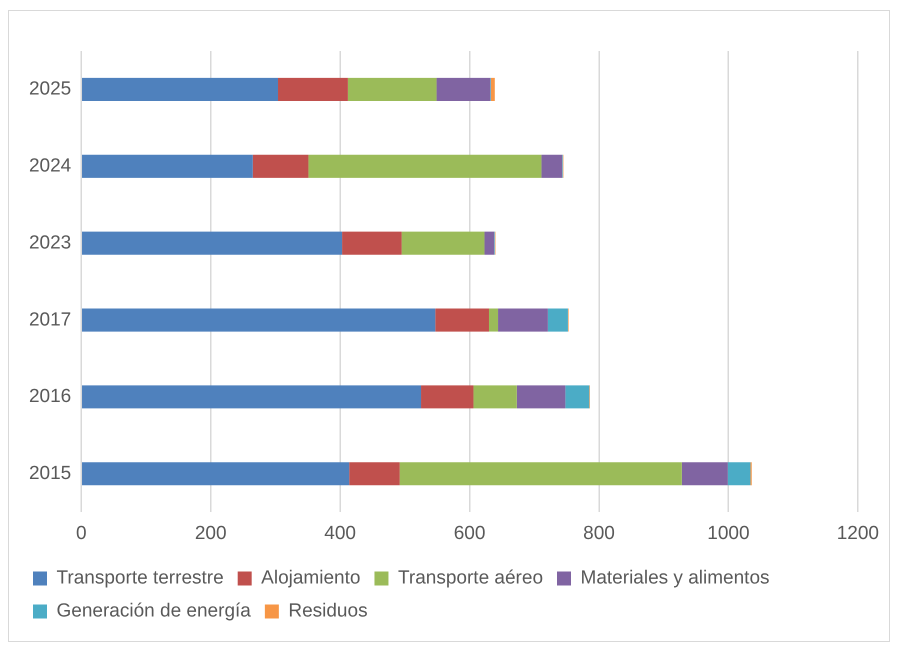 The image size is (902, 646). I want to click on legend-label: Alojamiento, so click(310, 578).